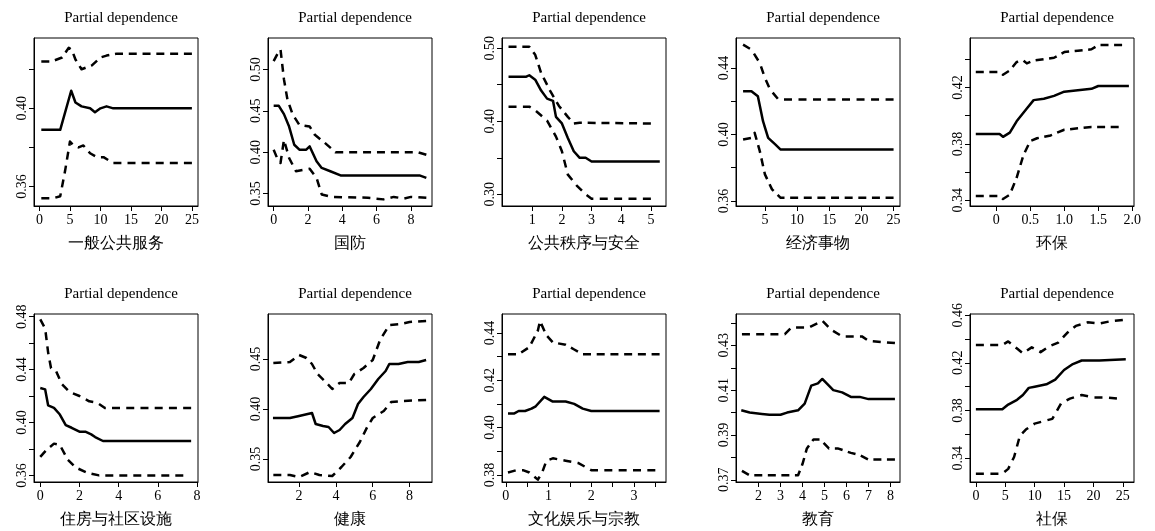 This screenshot has height=531, width=1155. What do you see at coordinates (1052, 242) in the screenshot?
I see `x-axis-title: 环保` at bounding box center [1052, 242].